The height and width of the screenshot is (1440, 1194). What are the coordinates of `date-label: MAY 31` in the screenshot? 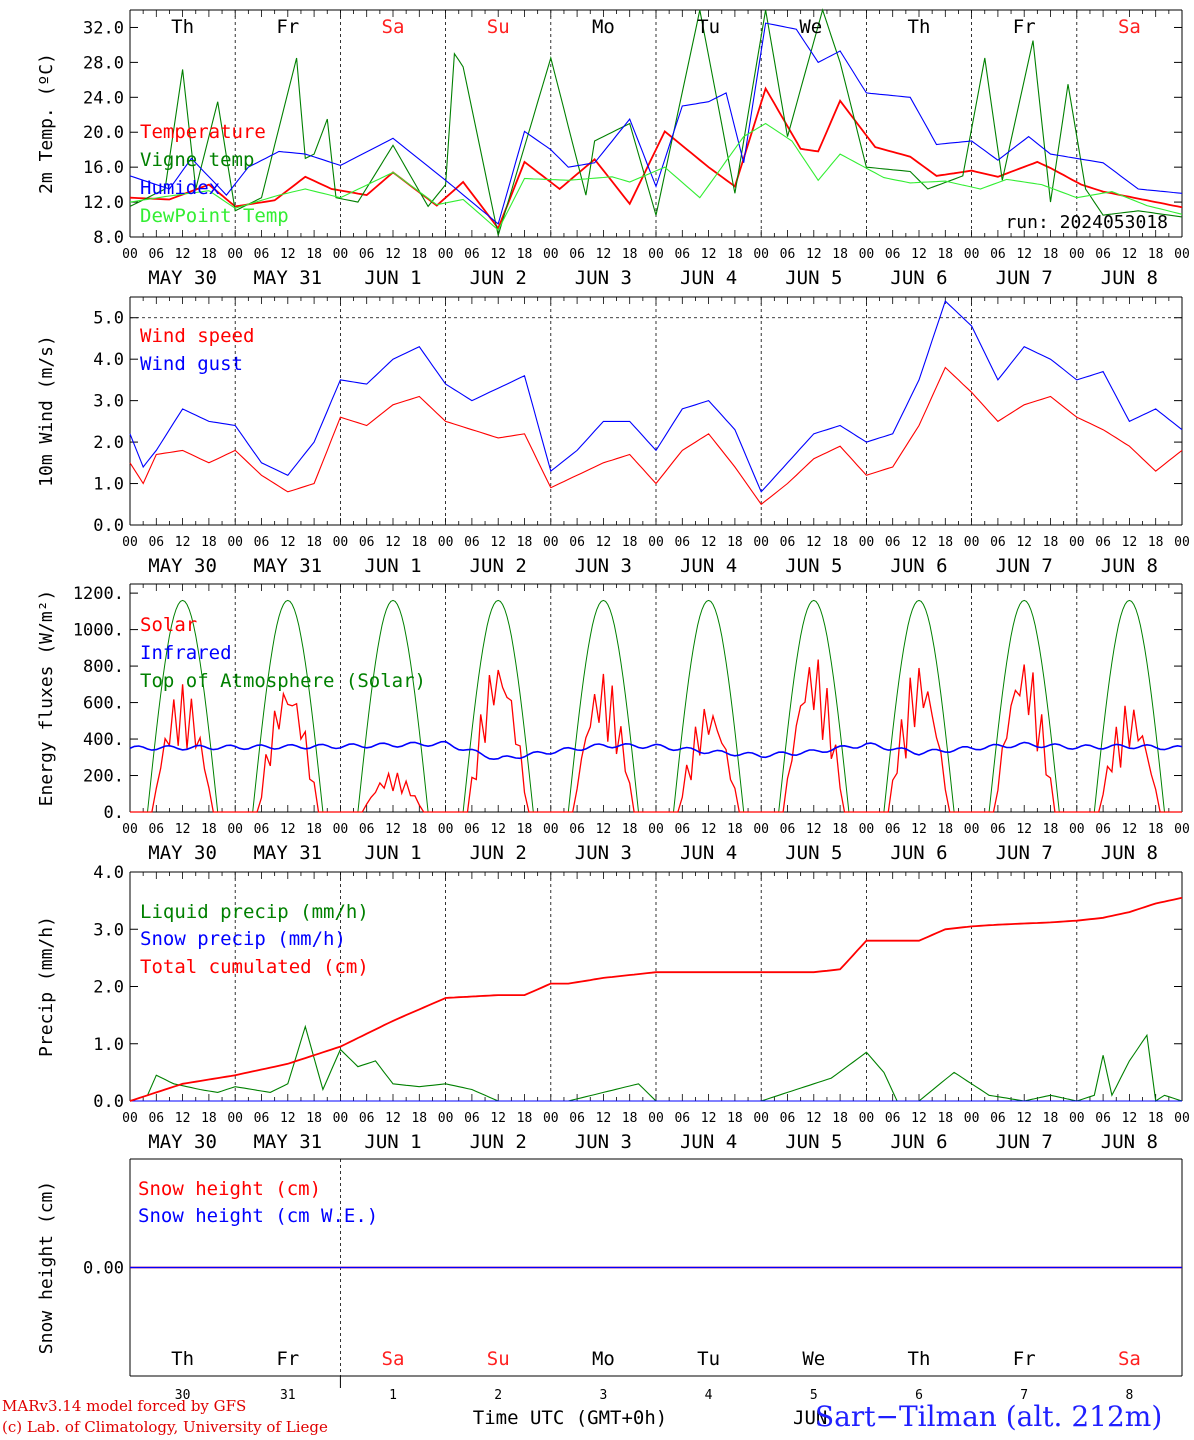 It's located at (287, 566).